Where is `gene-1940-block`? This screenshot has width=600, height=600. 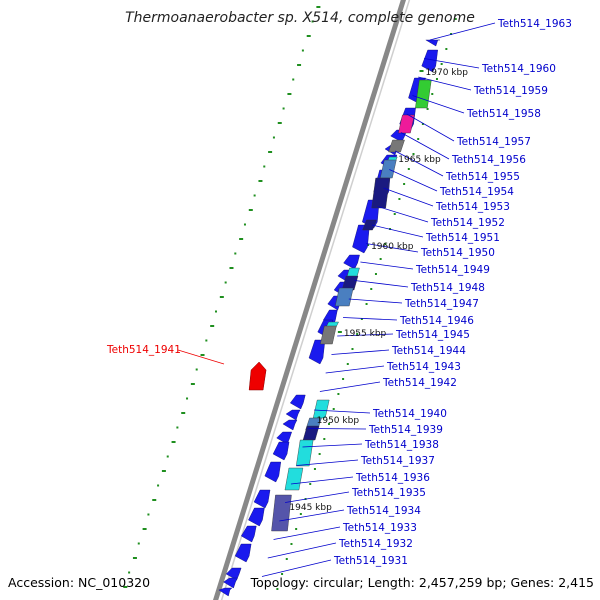
gene-1940-block is located at coordinates (321, 409).